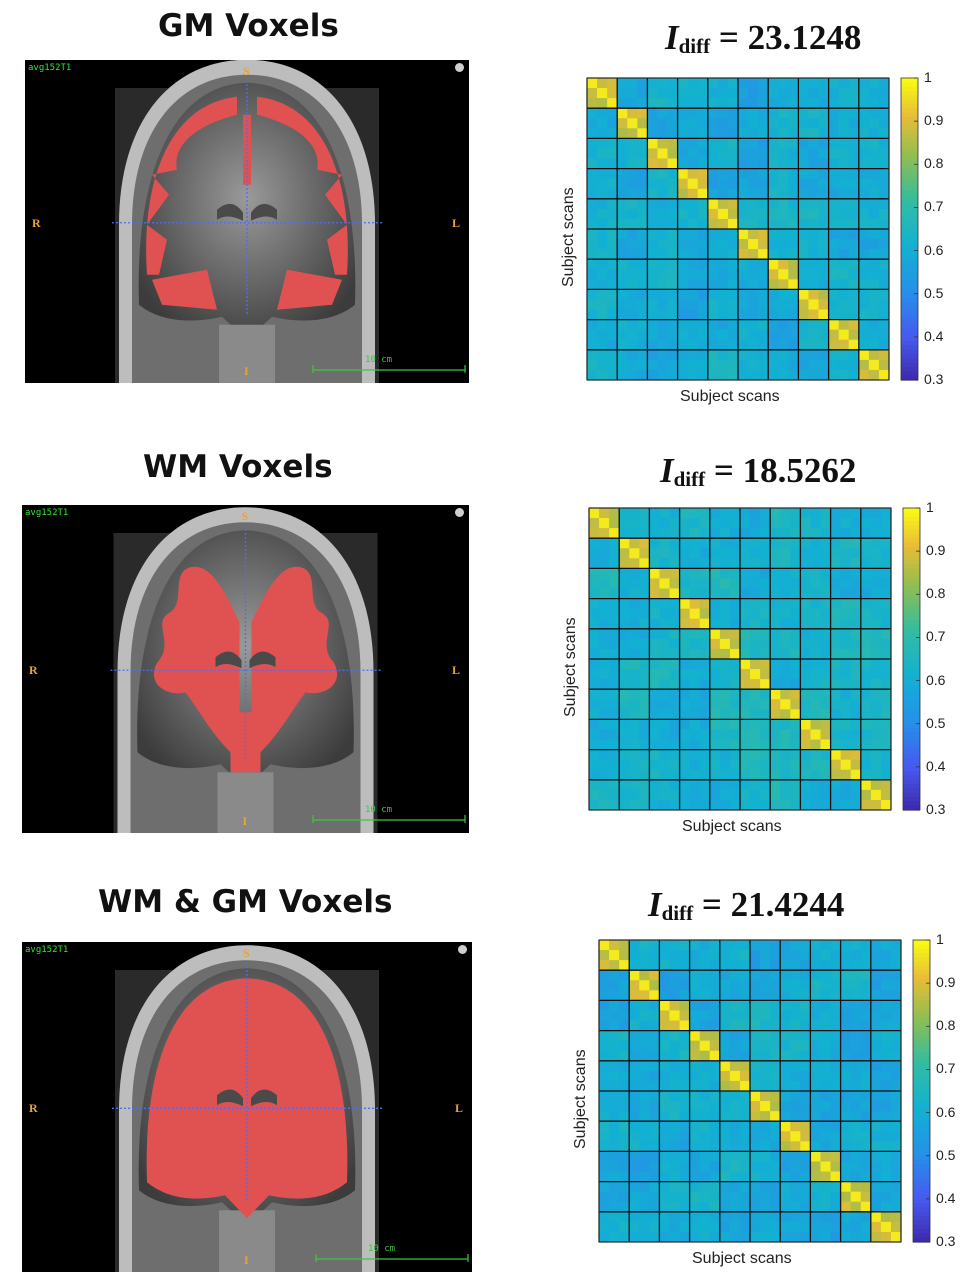  I want to click on idiff-gm: Idiff = 23.1248, so click(763, 38).